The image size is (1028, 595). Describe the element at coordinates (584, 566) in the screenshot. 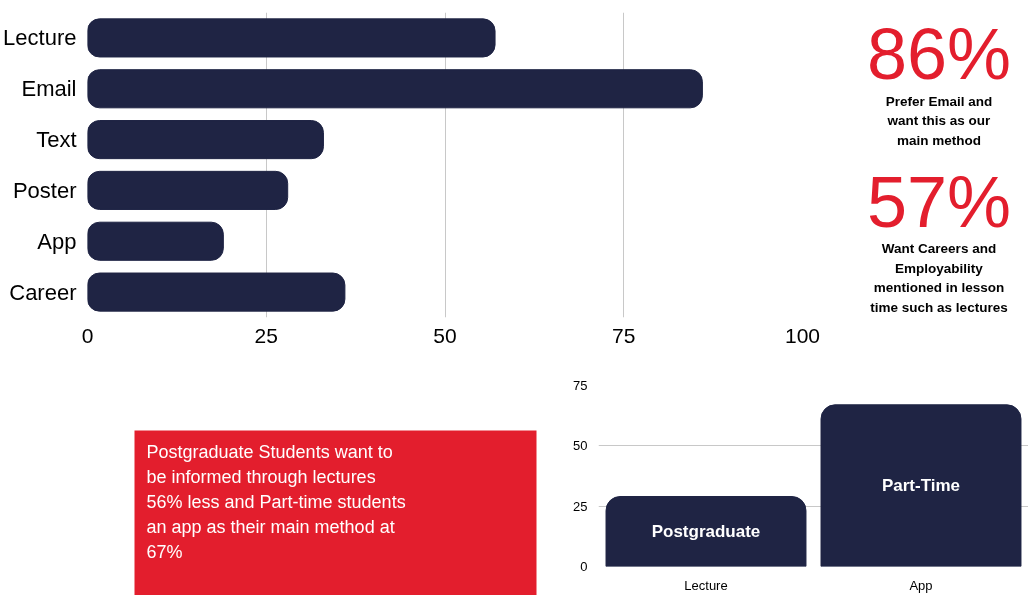

I see `y-tick-label: 0` at that location.